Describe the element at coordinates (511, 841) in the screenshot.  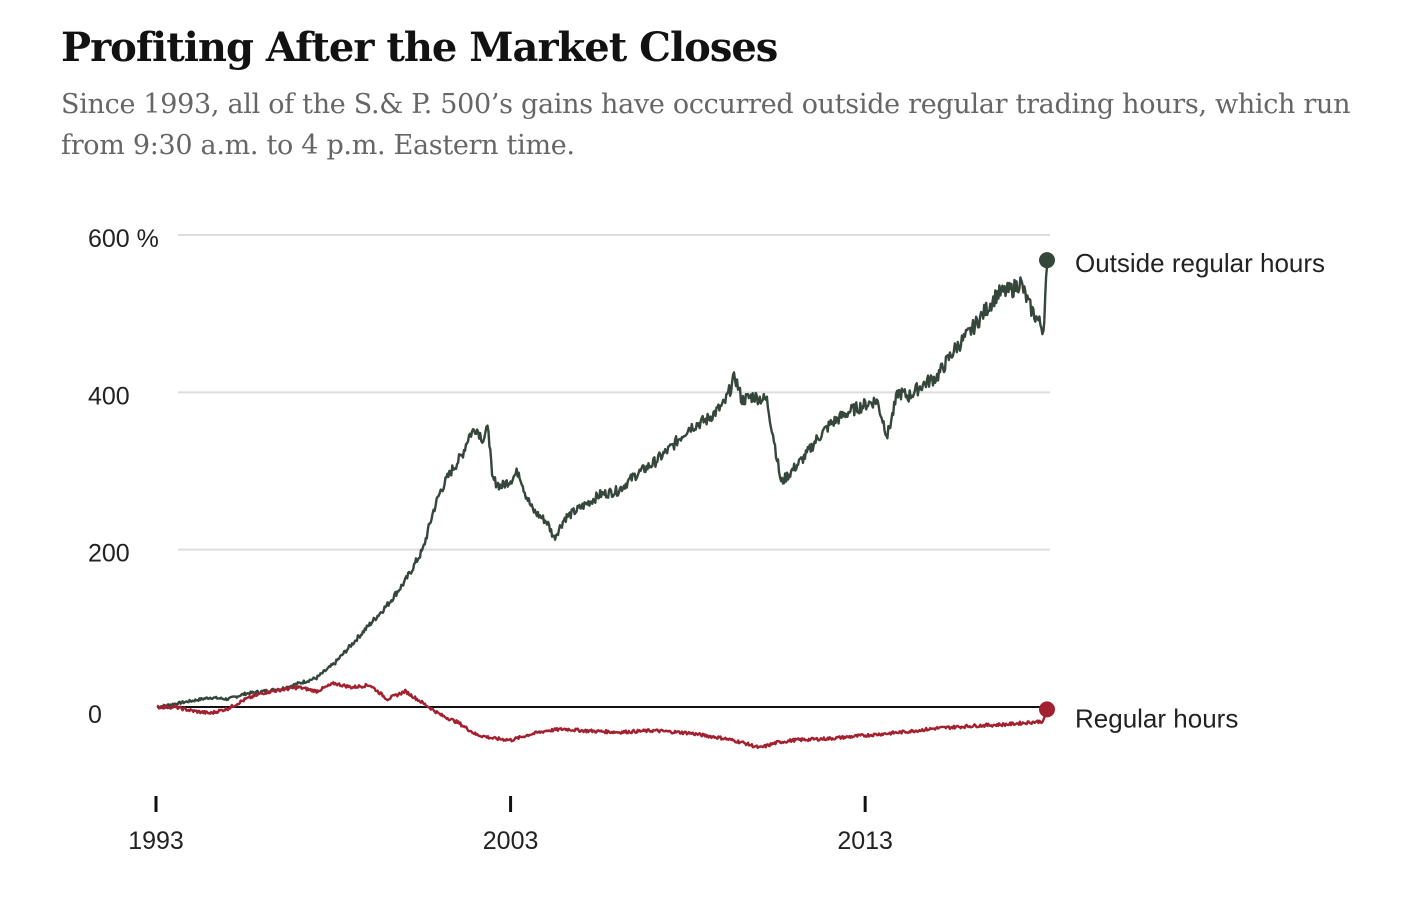
I see `x-tick-label: 2003` at that location.